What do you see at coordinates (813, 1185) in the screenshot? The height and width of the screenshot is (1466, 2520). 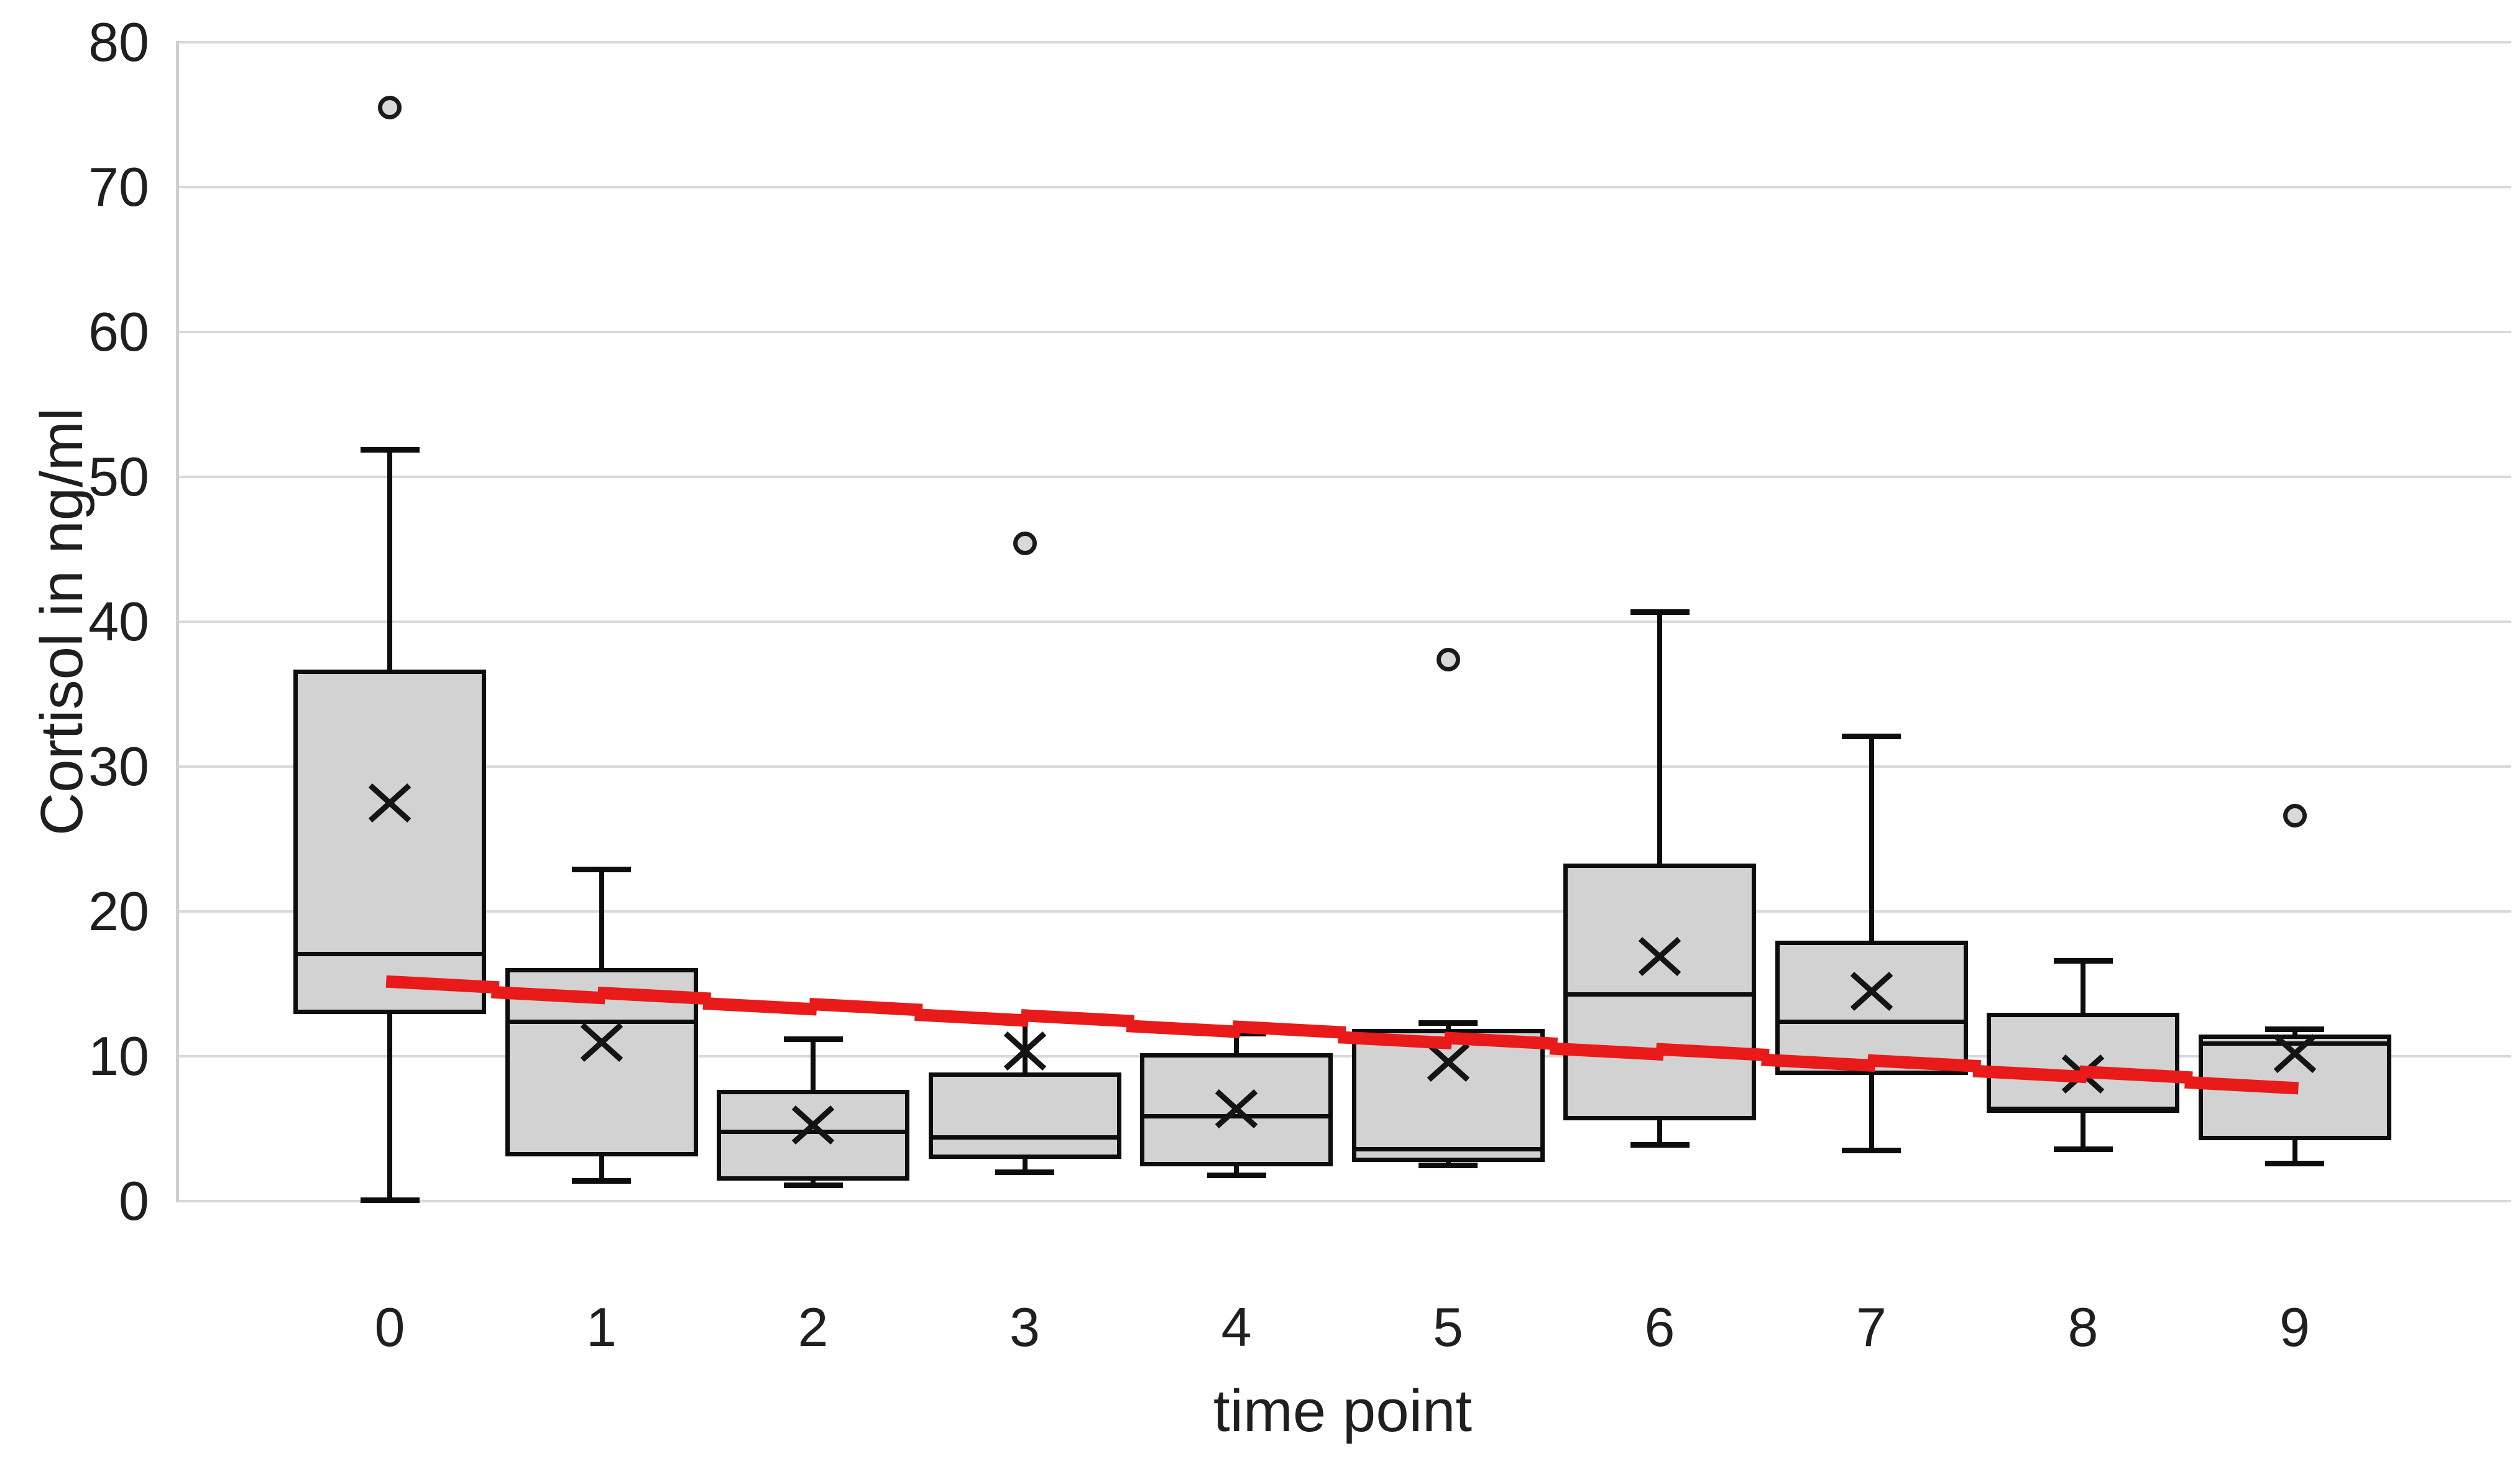 I see `lower-whisker-cap-t2` at bounding box center [813, 1185].